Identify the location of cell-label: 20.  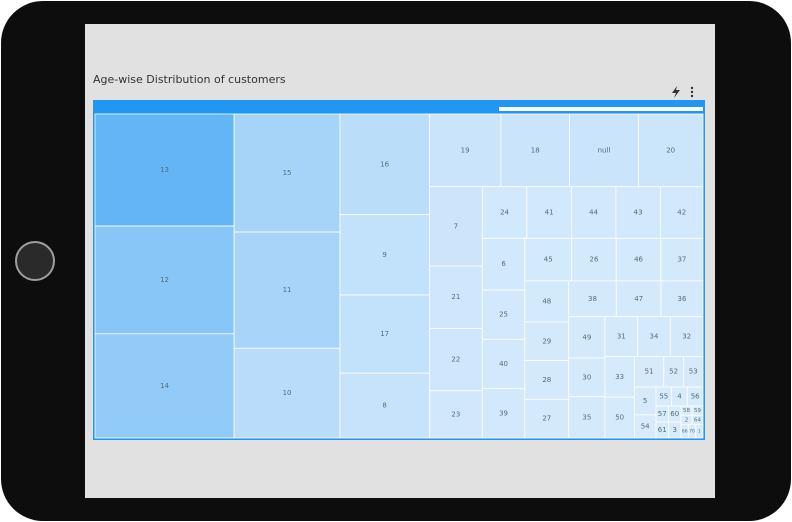
(670, 150).